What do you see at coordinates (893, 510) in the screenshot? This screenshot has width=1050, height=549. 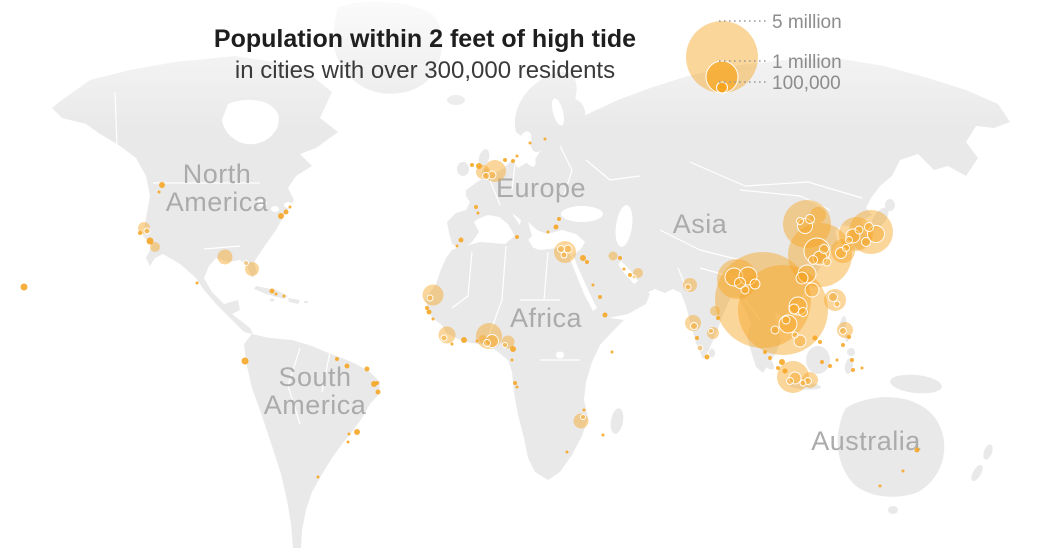 I see `land-tasmania` at bounding box center [893, 510].